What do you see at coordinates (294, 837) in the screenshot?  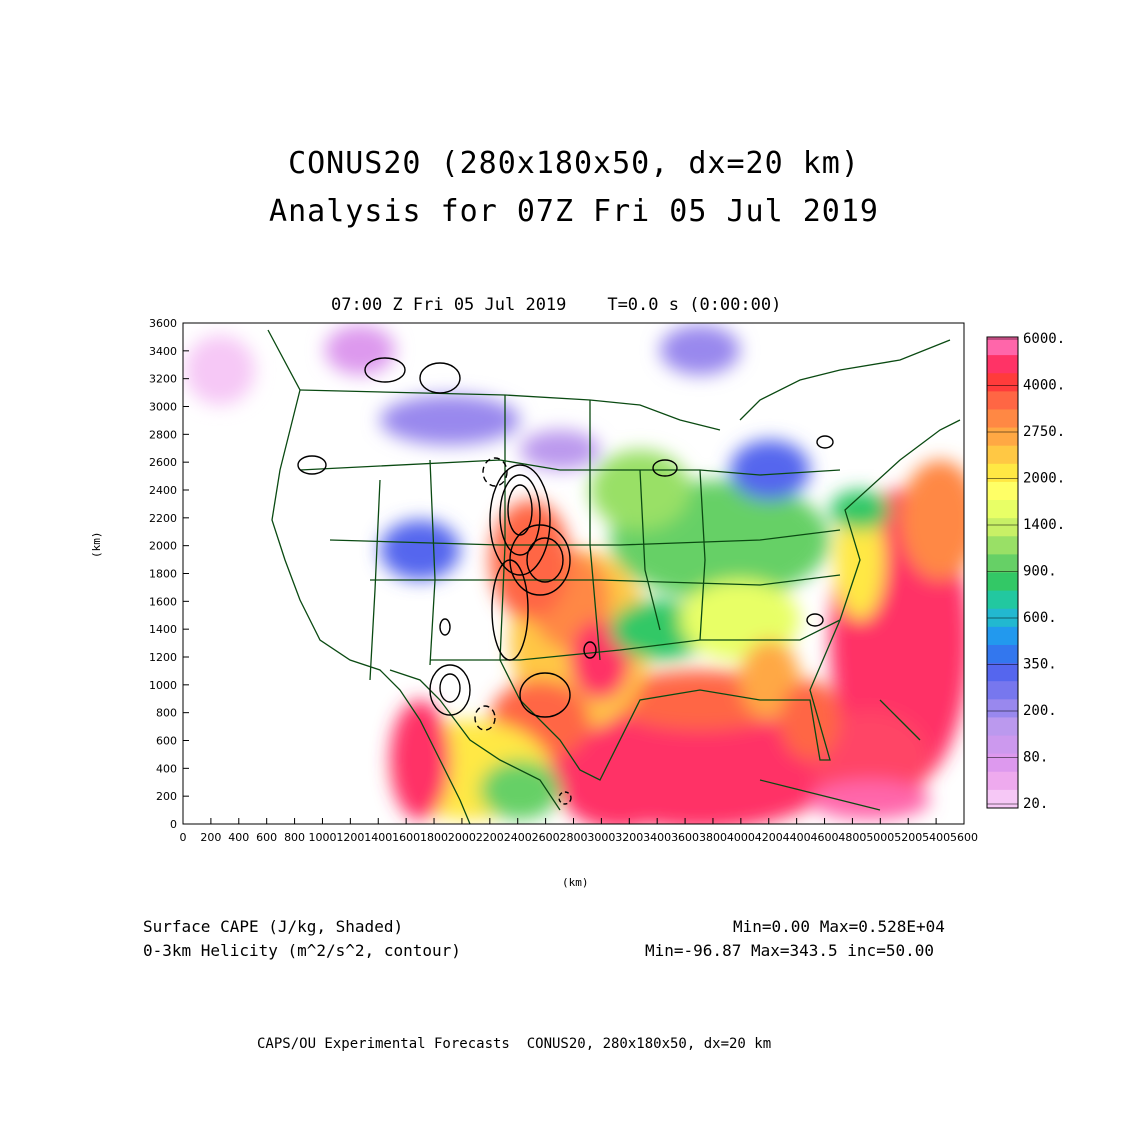 I see `x-tick-label: 800` at bounding box center [294, 837].